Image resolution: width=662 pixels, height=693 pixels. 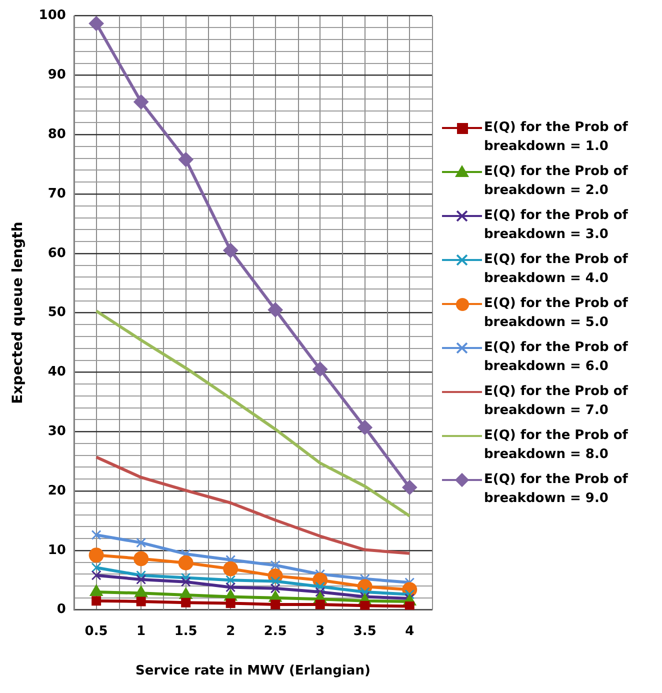 I want to click on legend-label: E(Q) for the Prob of breakdown = 6.0, so click(x=556, y=357).